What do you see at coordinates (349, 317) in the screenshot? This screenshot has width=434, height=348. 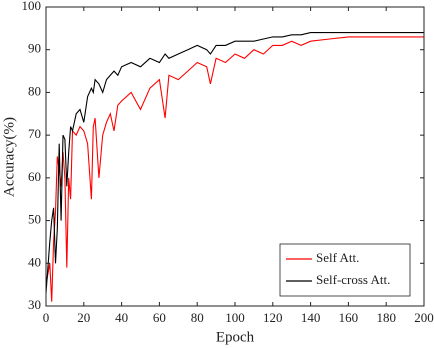 I see `x-tick-label: 160` at bounding box center [349, 317].